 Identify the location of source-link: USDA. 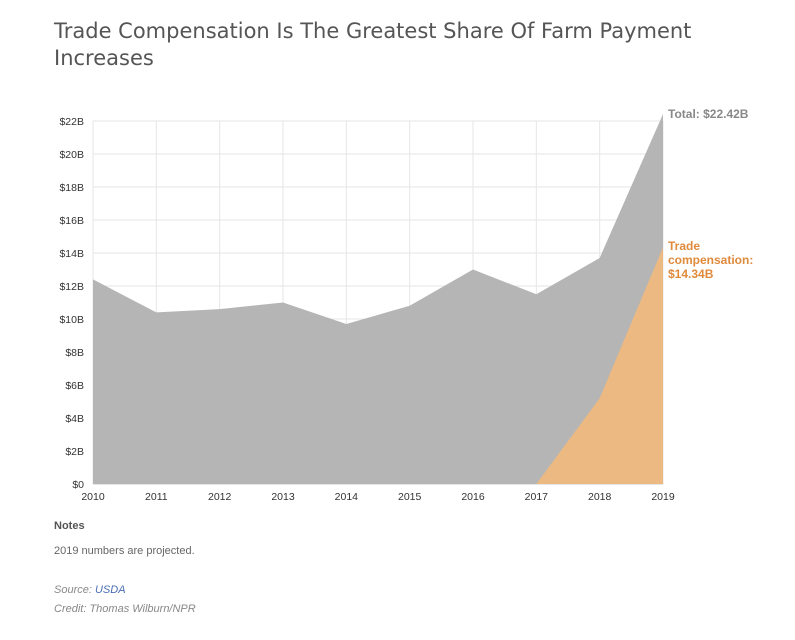
(110, 590).